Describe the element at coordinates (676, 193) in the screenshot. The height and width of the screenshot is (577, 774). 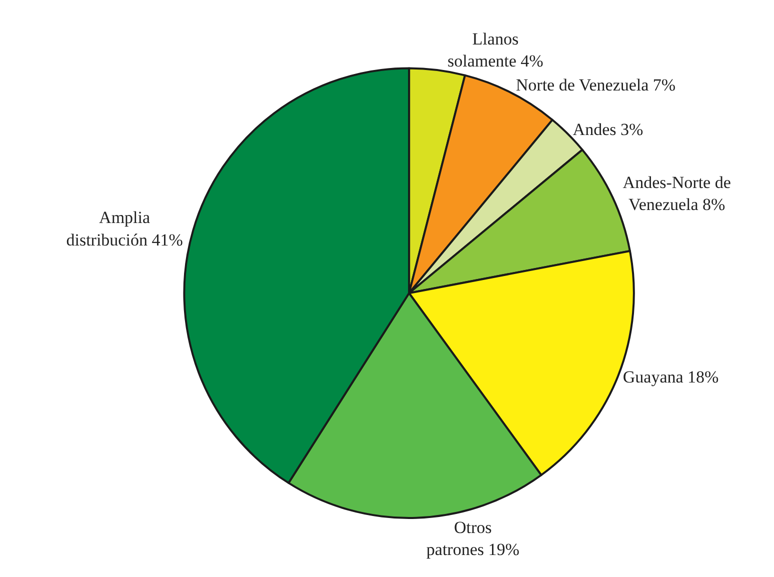
I see `slice-label: Andes-Norte de Venezuela 8%` at that location.